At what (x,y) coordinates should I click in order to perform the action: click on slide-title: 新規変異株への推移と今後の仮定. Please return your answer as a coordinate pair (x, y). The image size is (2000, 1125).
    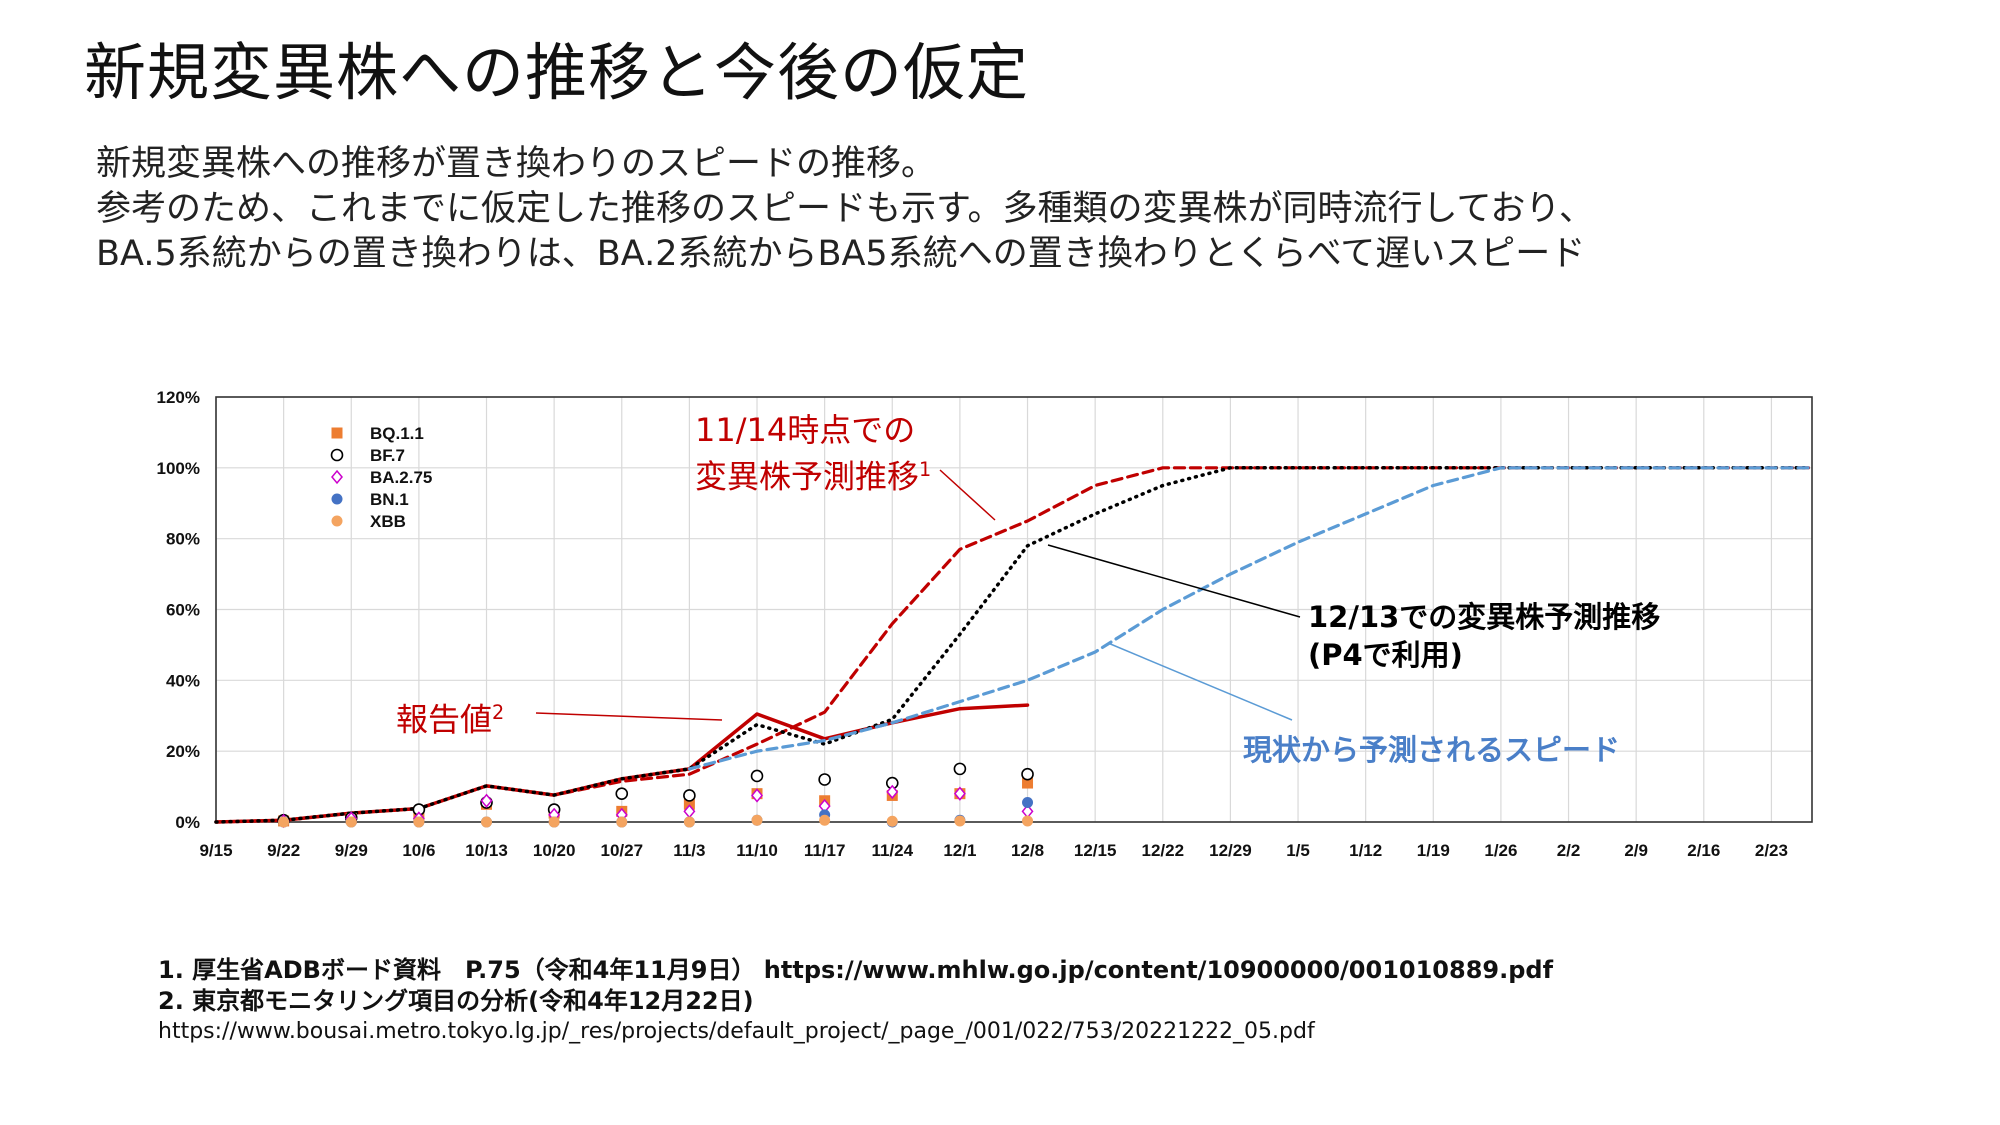
    Looking at the image, I should click on (557, 72).